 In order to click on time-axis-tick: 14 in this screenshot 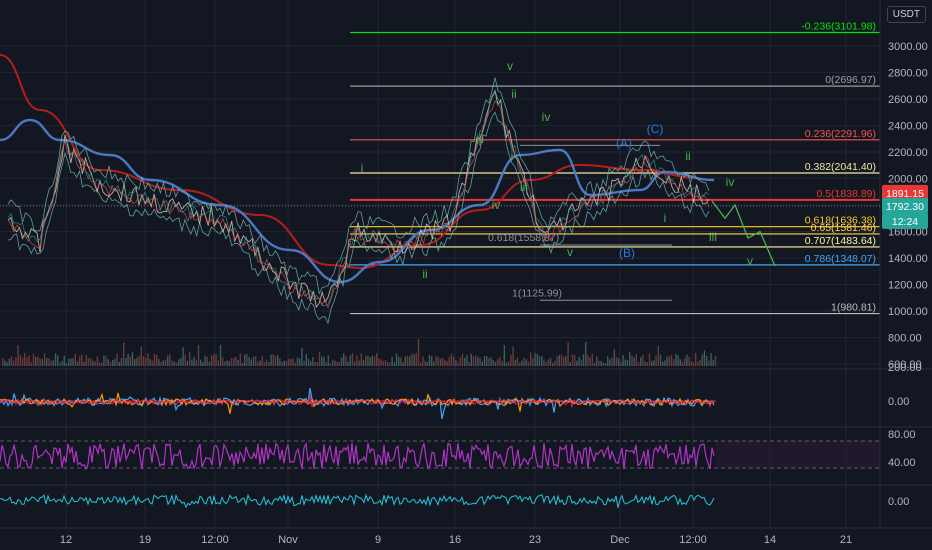, I will do `click(770, 540)`.